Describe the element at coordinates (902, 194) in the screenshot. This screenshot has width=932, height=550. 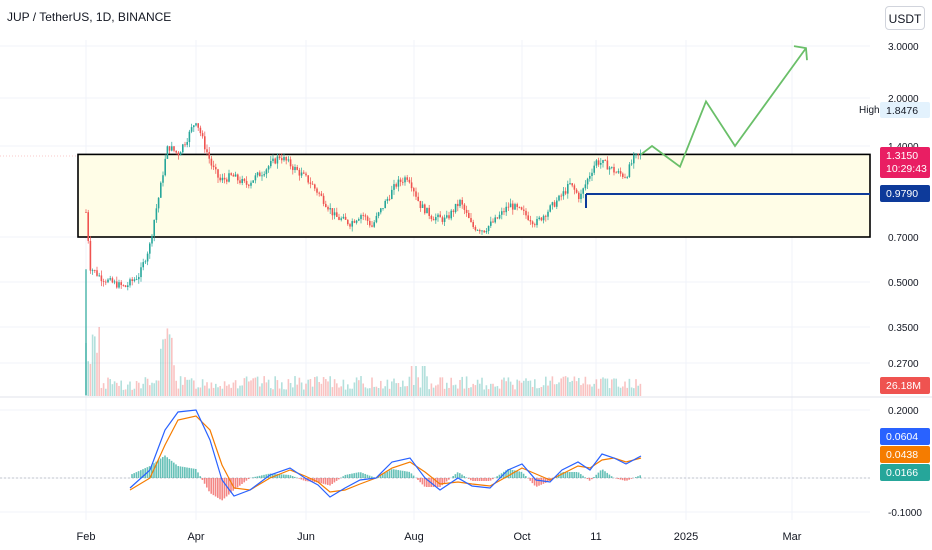
I see `support-badge-text: 0.9790` at that location.